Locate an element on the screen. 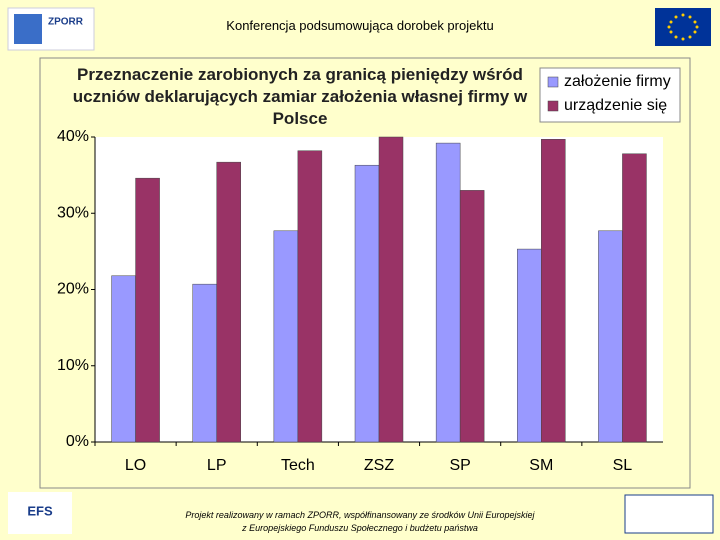 Image resolution: width=720 pixels, height=540 pixels. y-tick-label: 10% is located at coordinates (73, 365).